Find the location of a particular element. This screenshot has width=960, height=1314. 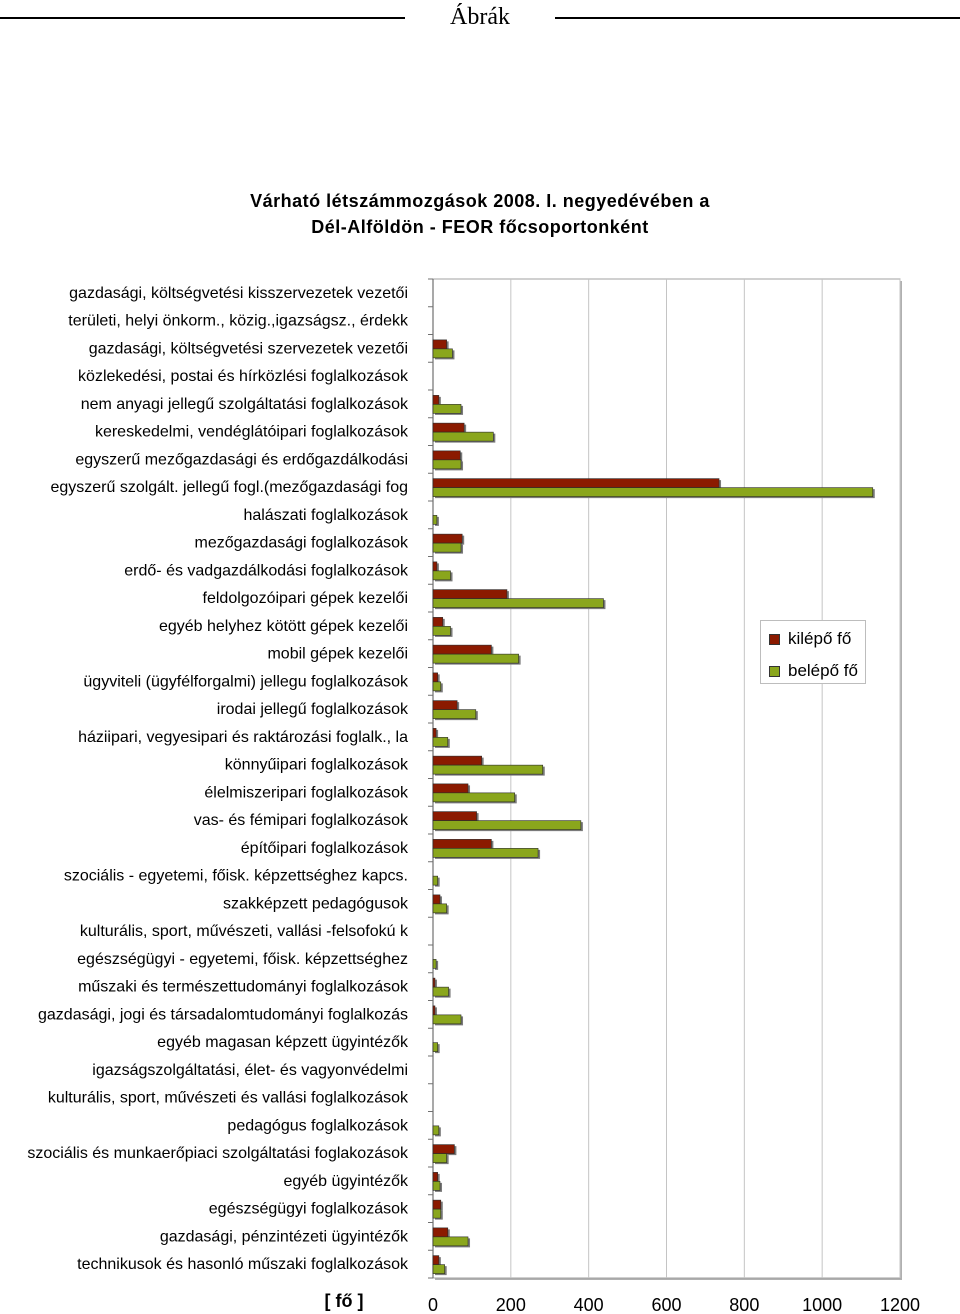

category-label-17: könnyűipari foglalkozások is located at coordinates (317, 765).